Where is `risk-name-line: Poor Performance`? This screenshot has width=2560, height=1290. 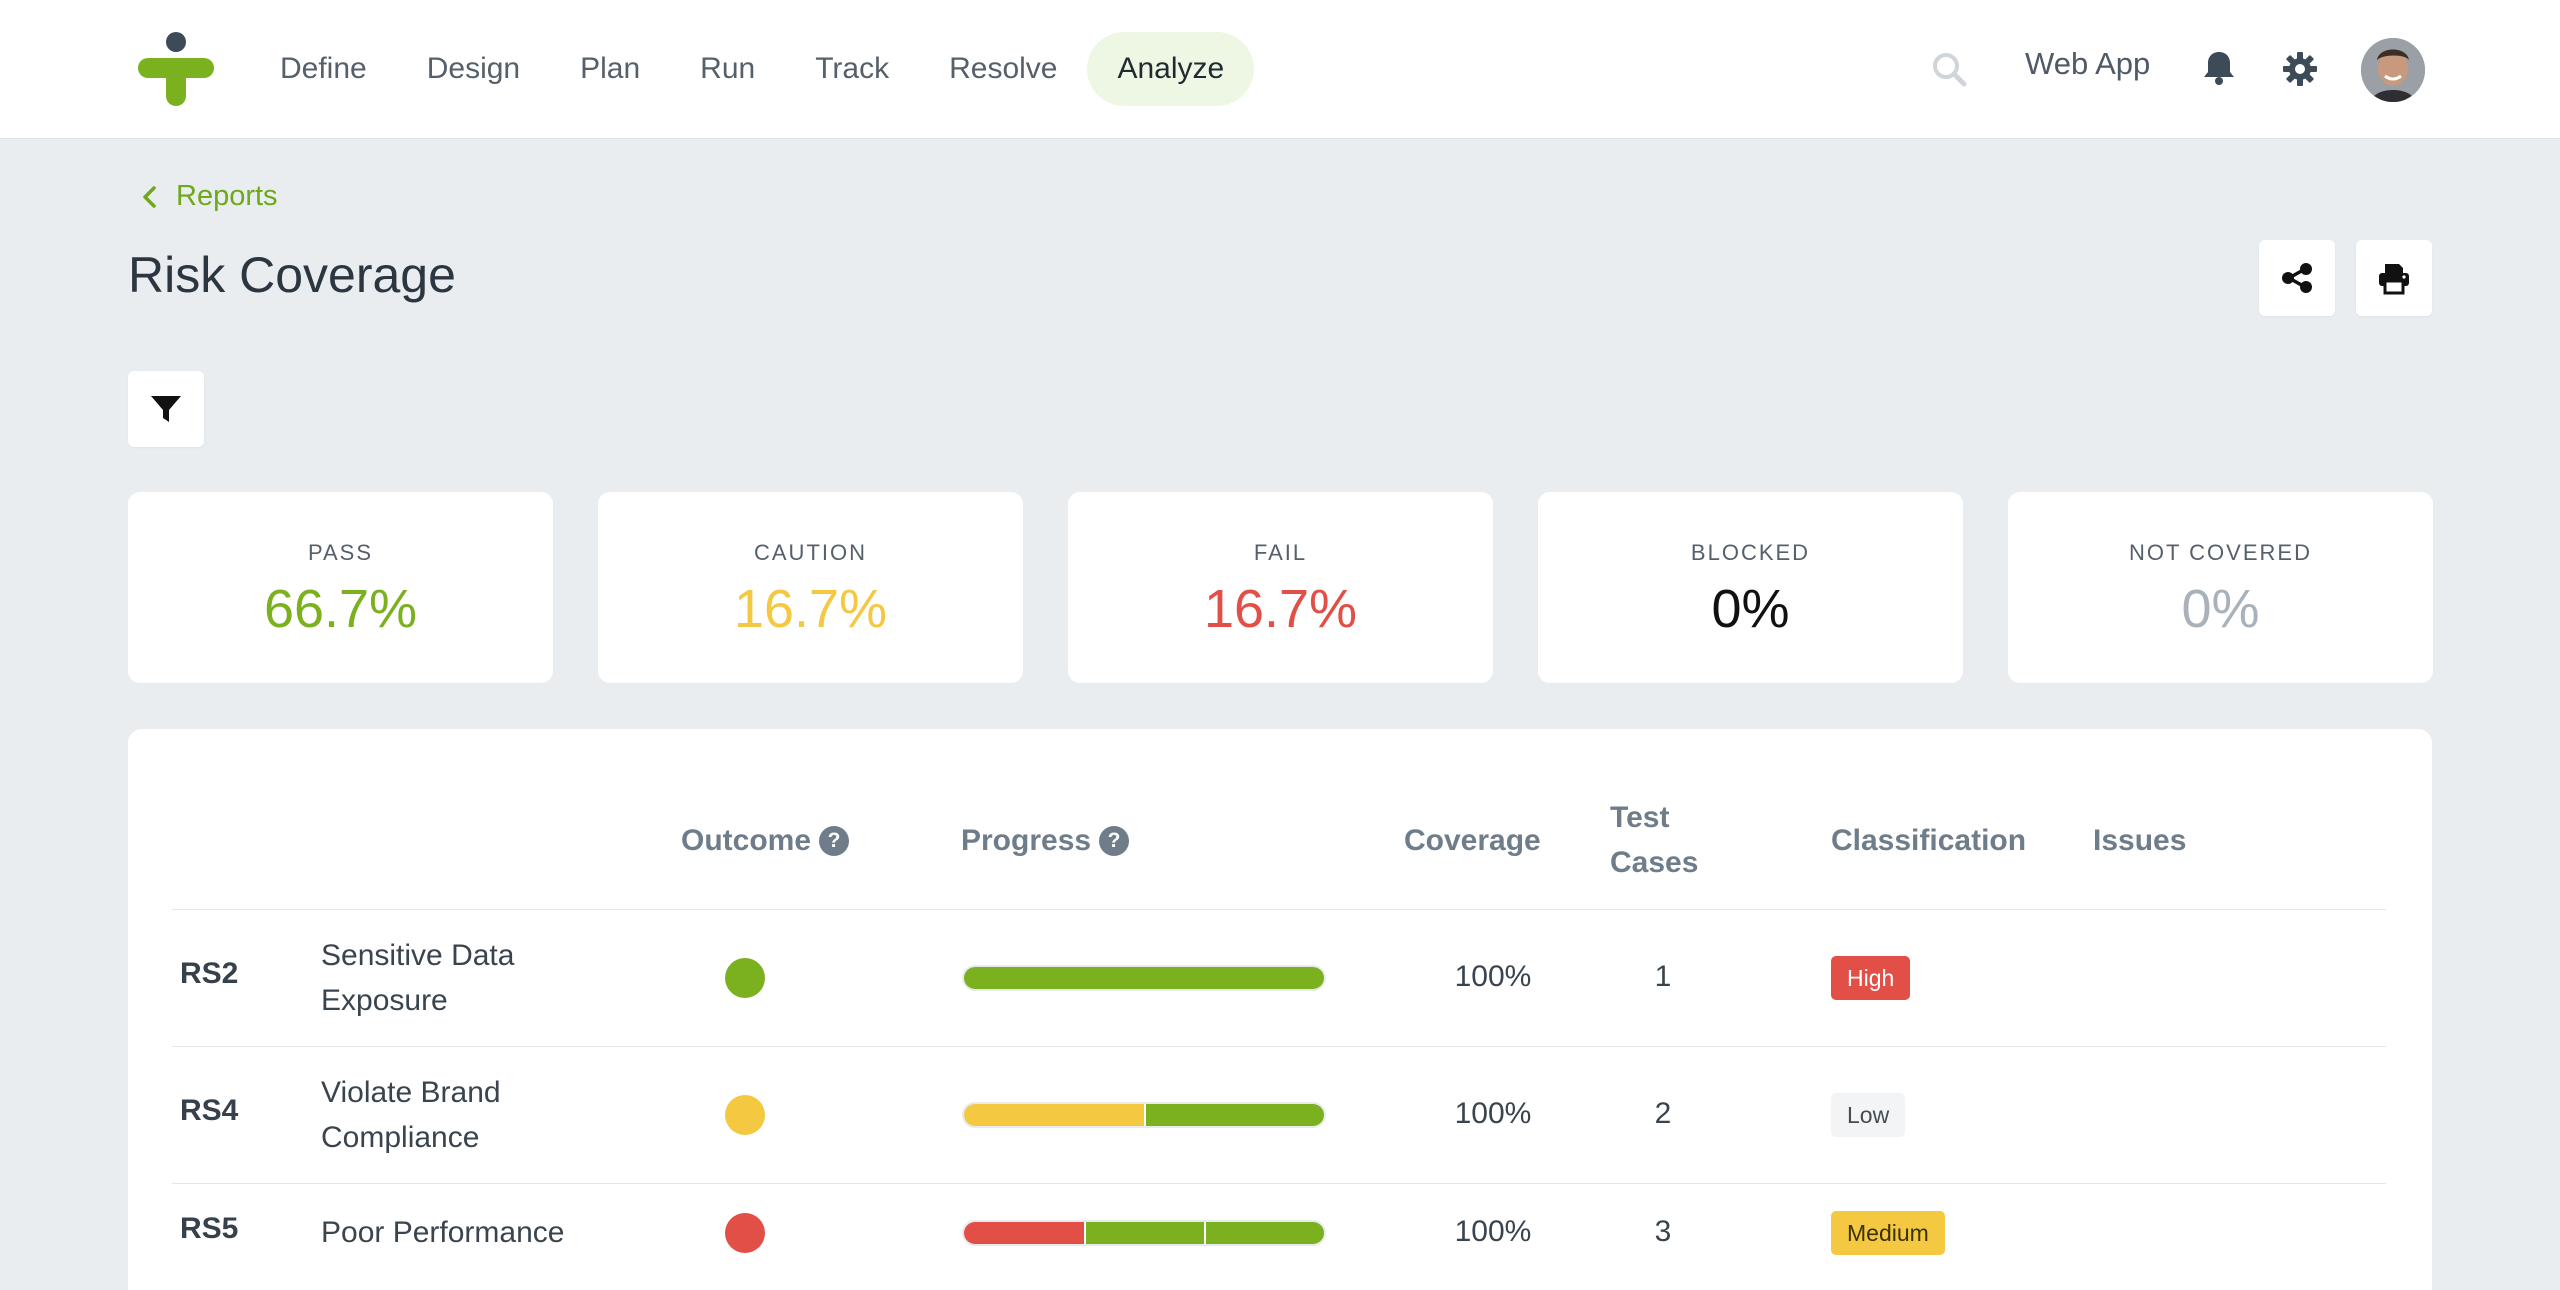
risk-name-line: Poor Performance is located at coordinates (443, 1232).